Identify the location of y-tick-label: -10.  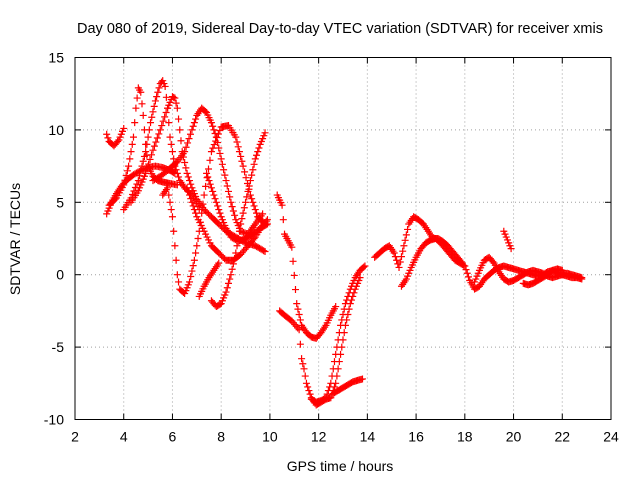
(54, 420).